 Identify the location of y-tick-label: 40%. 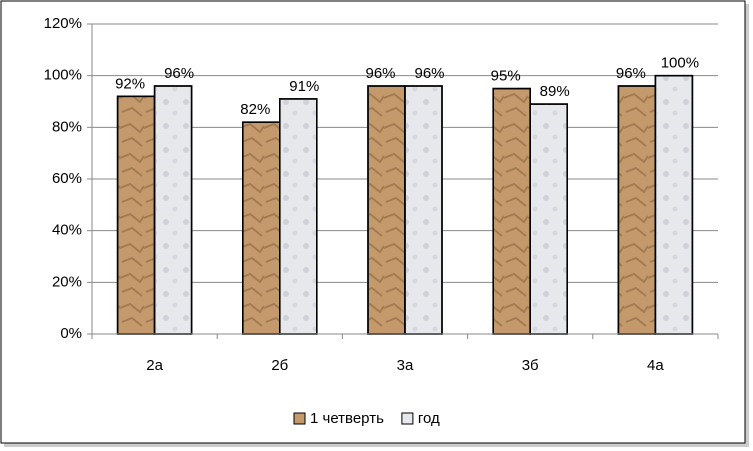
(67, 230).